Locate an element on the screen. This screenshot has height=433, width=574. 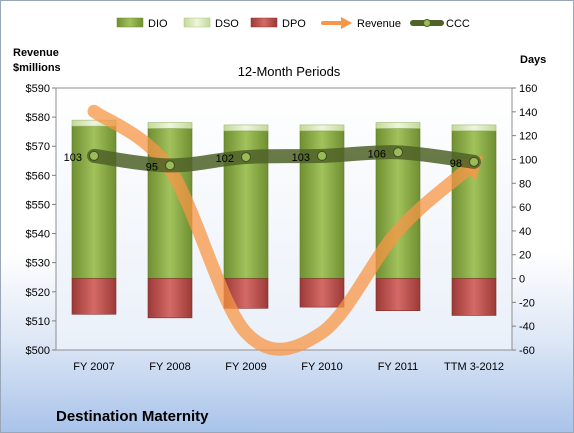
left-tick-label: $510 is located at coordinates (38, 322).